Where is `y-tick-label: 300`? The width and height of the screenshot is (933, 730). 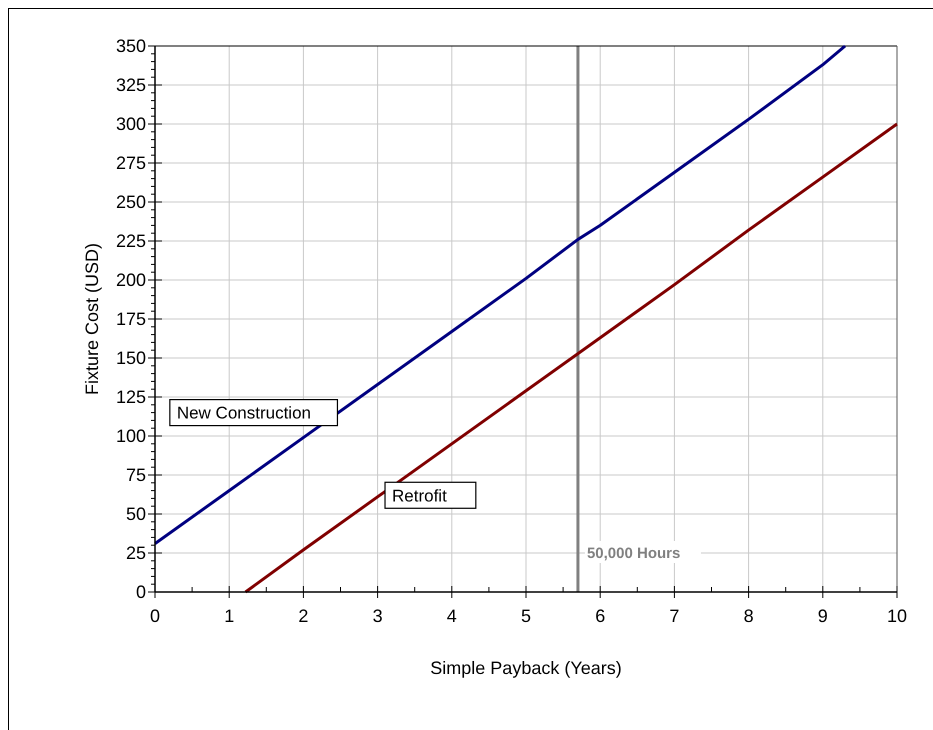
y-tick-label: 300 is located at coordinates (131, 124).